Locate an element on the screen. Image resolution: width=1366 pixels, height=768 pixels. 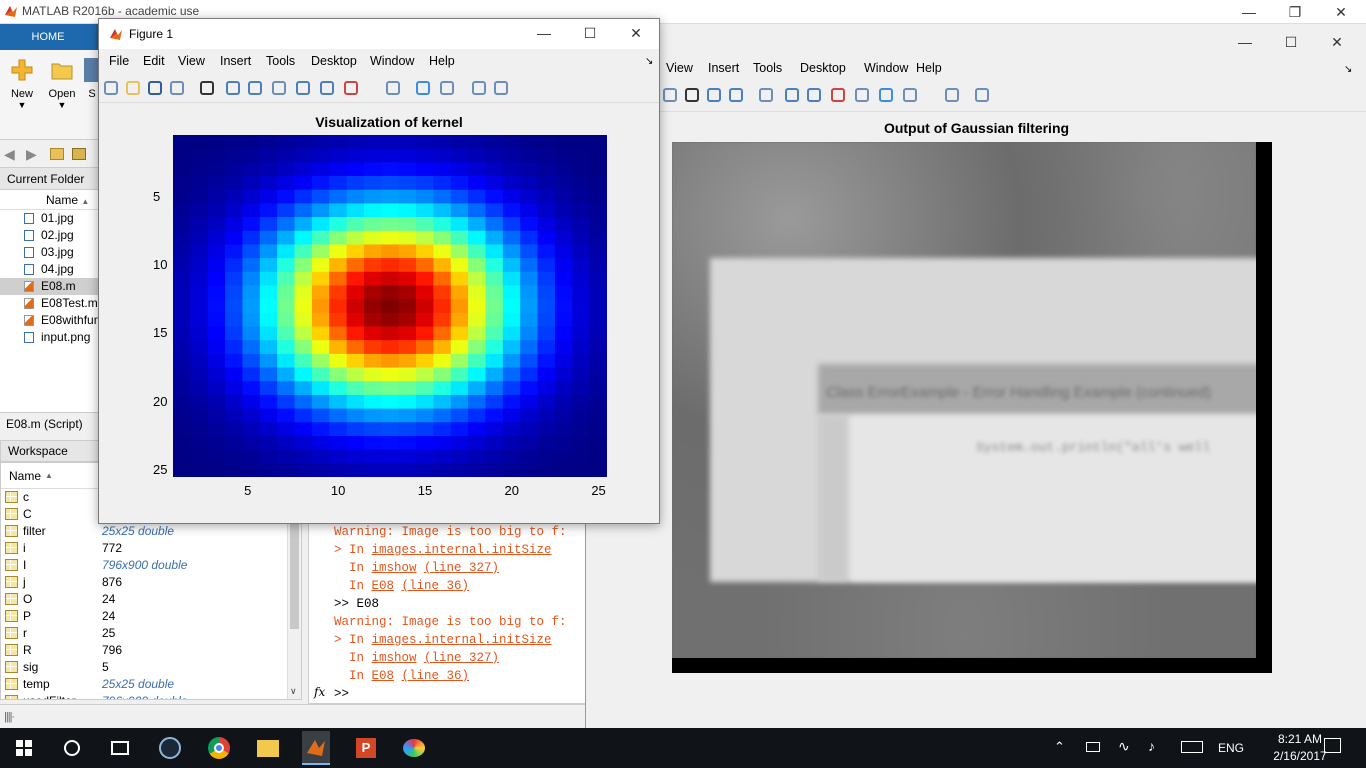
folder-file-item: E08withfun is located at coordinates (50, 320).